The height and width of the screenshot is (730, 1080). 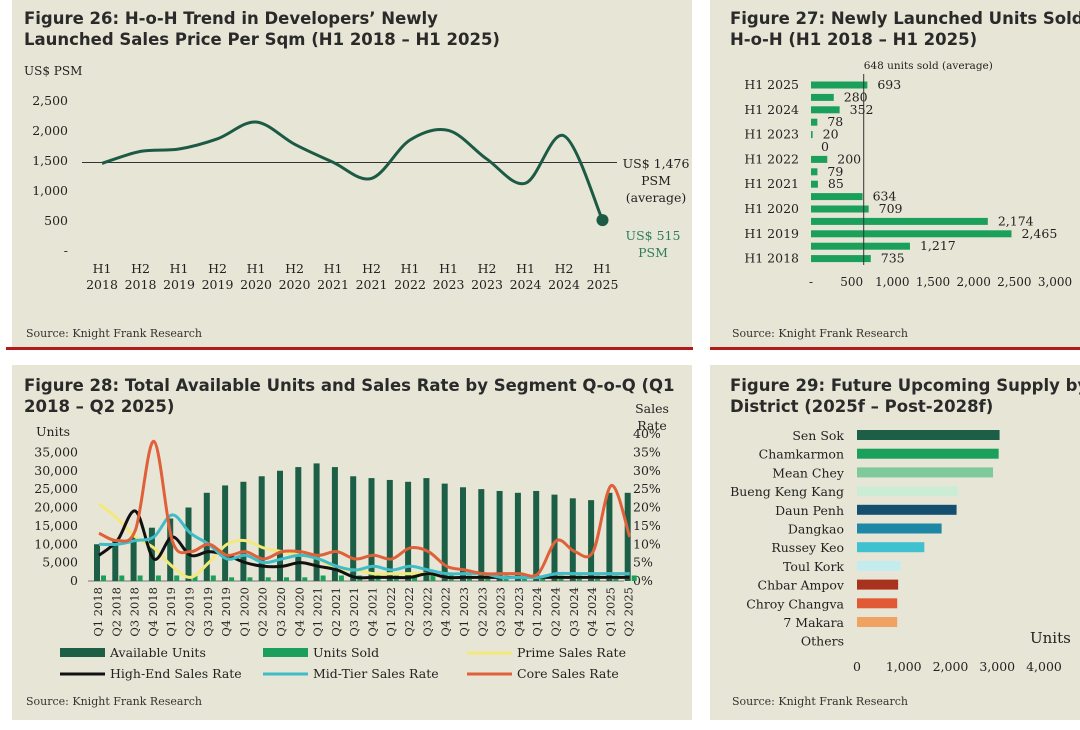 I want to click on fig28-xtick: Q3 2022, so click(x=427, y=612).